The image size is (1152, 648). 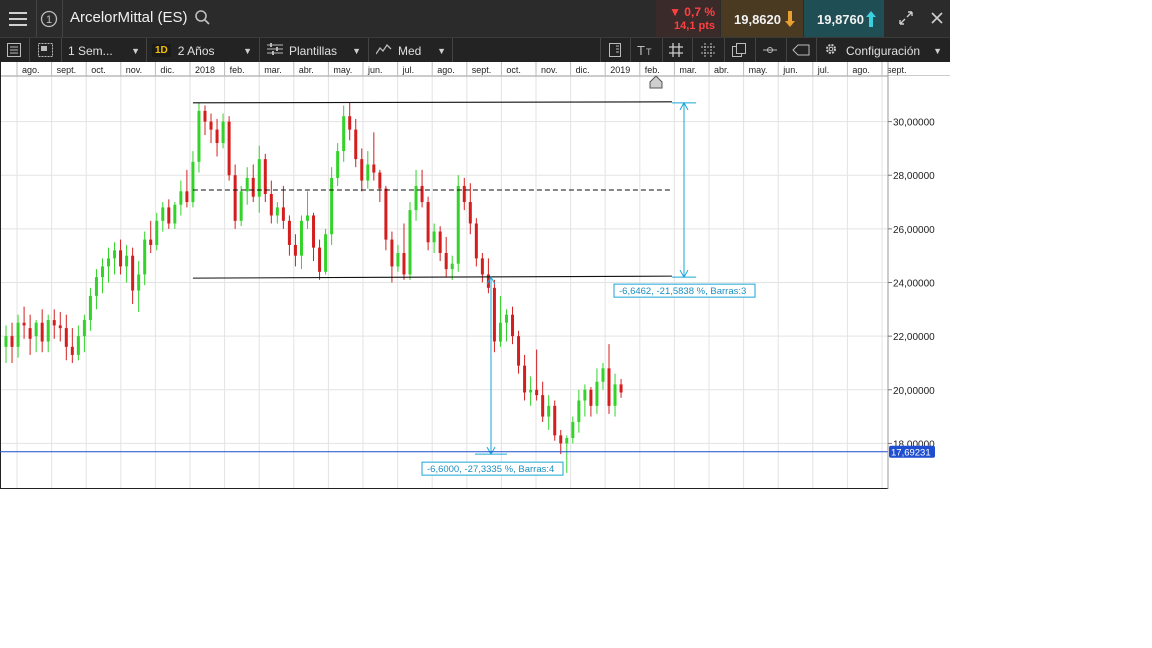 What do you see at coordinates (770, 52) in the screenshot?
I see `line-tool-icon` at bounding box center [770, 52].